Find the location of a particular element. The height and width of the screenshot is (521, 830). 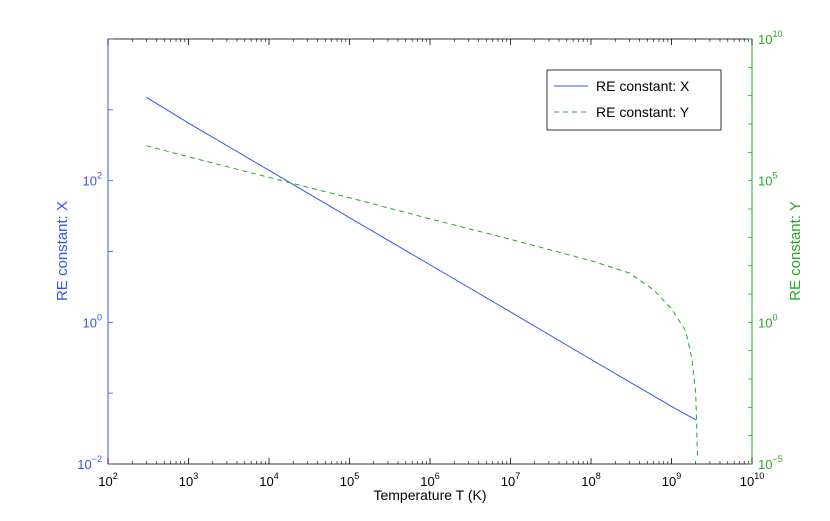

right-y-axis-ticks: 10⁻⁵ 10⁰ 10⁵ 10¹⁰ is located at coordinates (765, 250).